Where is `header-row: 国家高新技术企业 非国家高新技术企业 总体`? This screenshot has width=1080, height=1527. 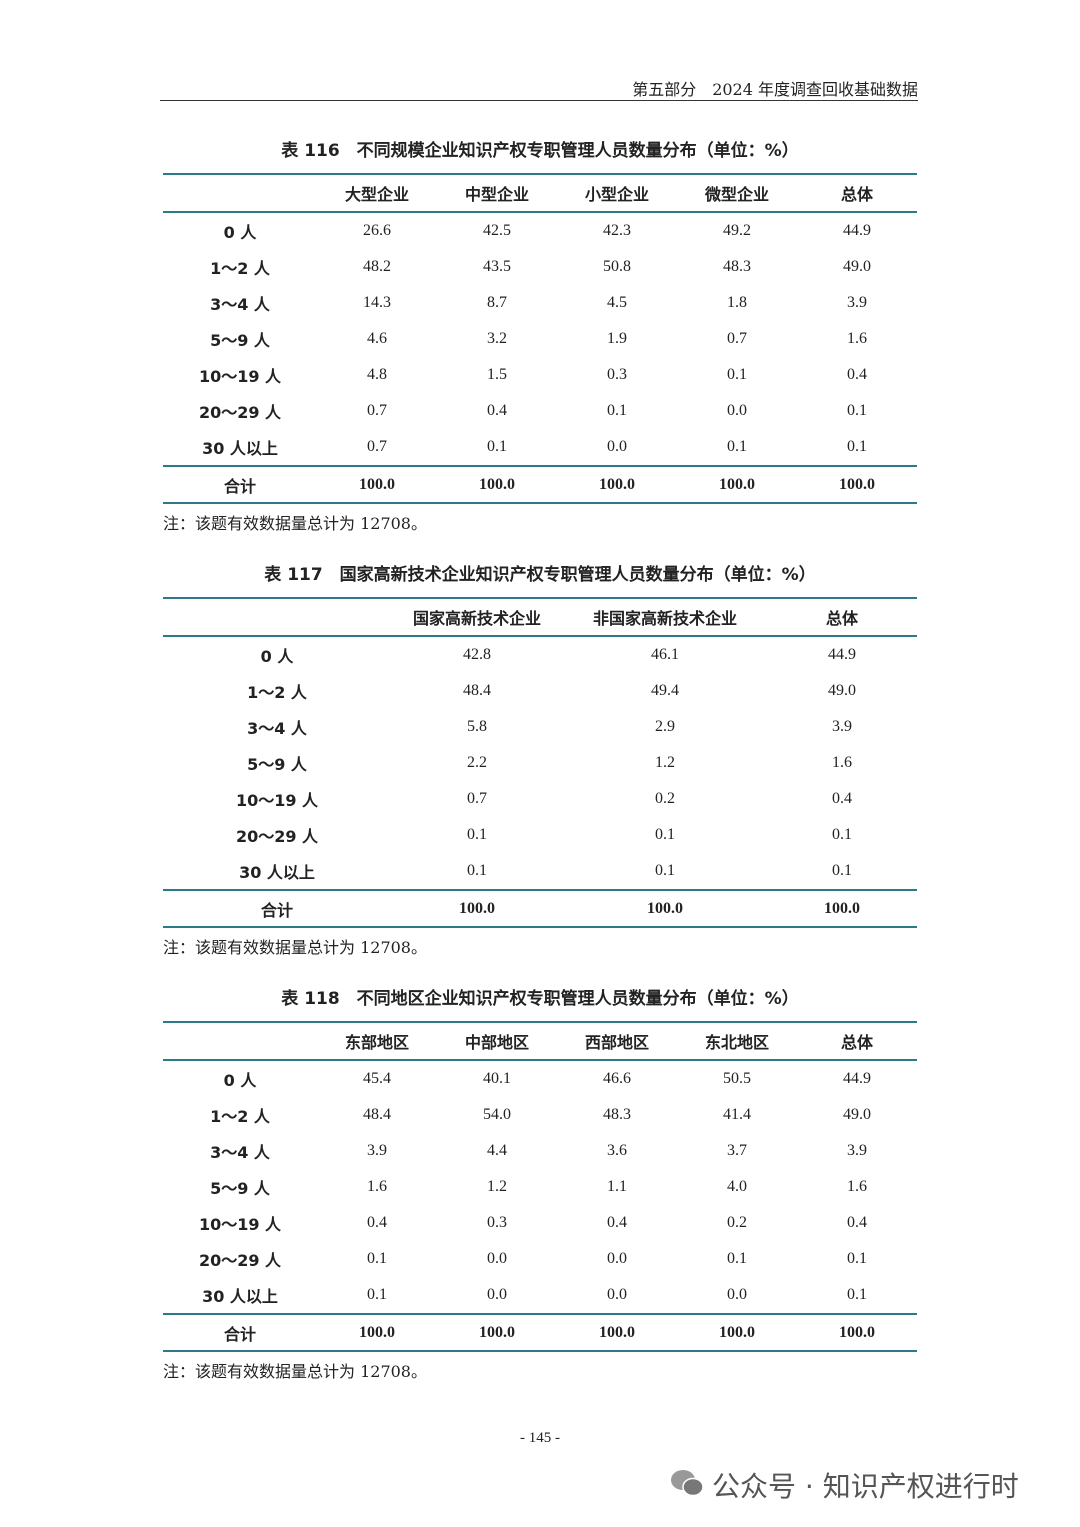 header-row: 国家高新技术企业 非国家高新技术企业 总体 is located at coordinates (540, 617).